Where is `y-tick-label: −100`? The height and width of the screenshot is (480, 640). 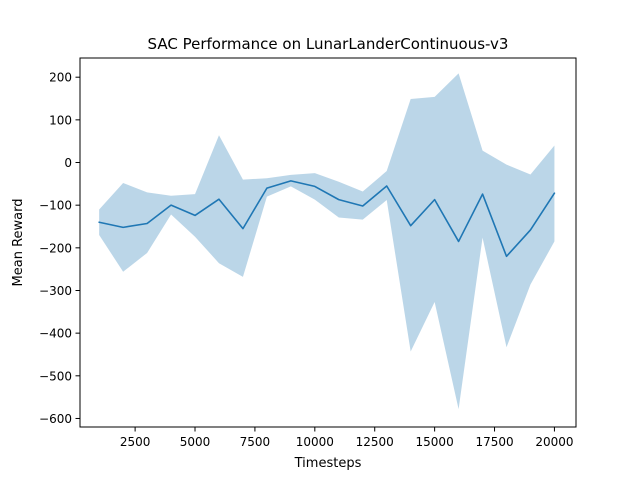
y-tick-label: −100 is located at coordinates (55, 206).